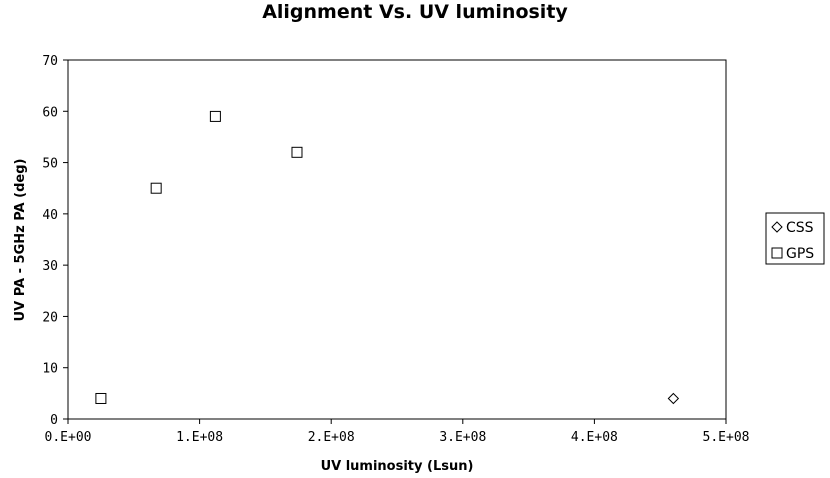 This screenshot has height=478, width=830. What do you see at coordinates (50, 164) in the screenshot?
I see `y-tick-label: 50` at bounding box center [50, 164].